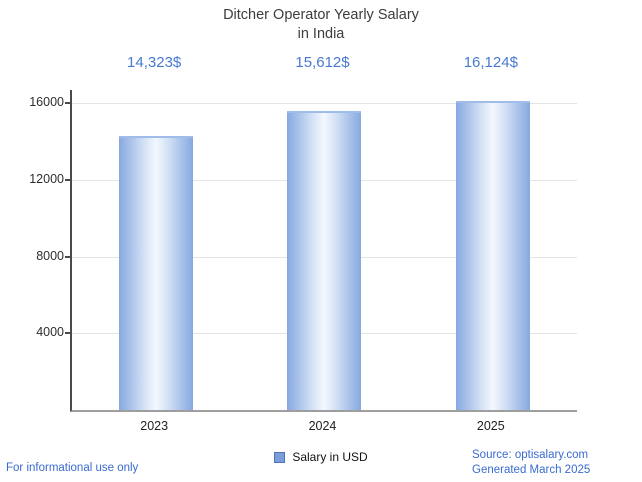 Image resolution: width=642 pixels, height=482 pixels. What do you see at coordinates (46, 102) in the screenshot?
I see `y-tick-label: 16000` at bounding box center [46, 102].